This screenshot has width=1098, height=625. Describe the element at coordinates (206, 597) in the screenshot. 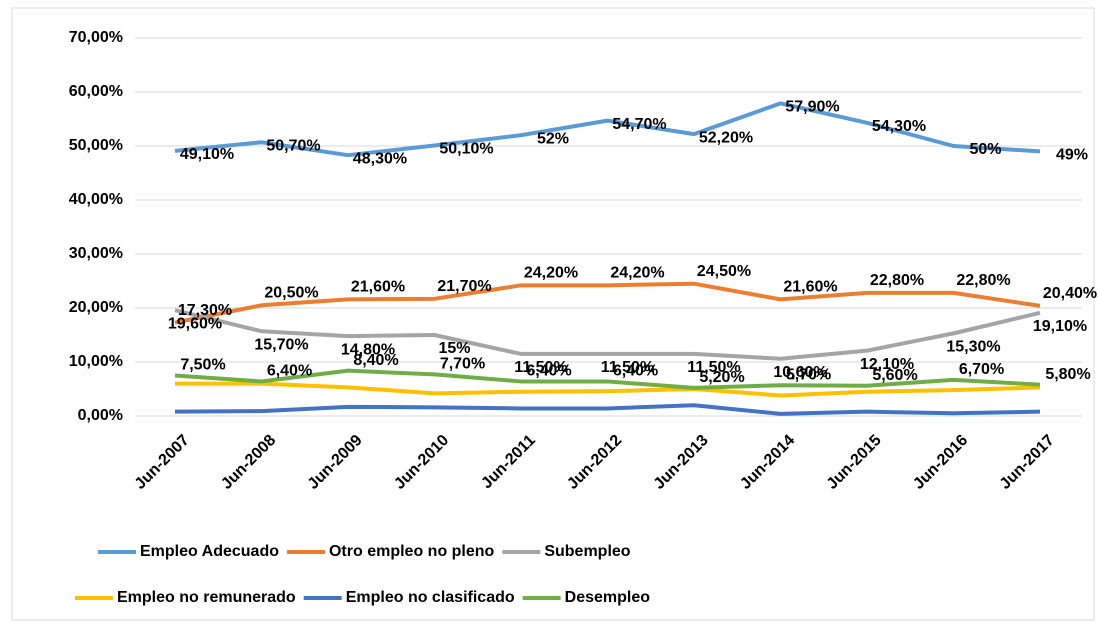

I see `legend-label: Empleo no remunerado` at that location.